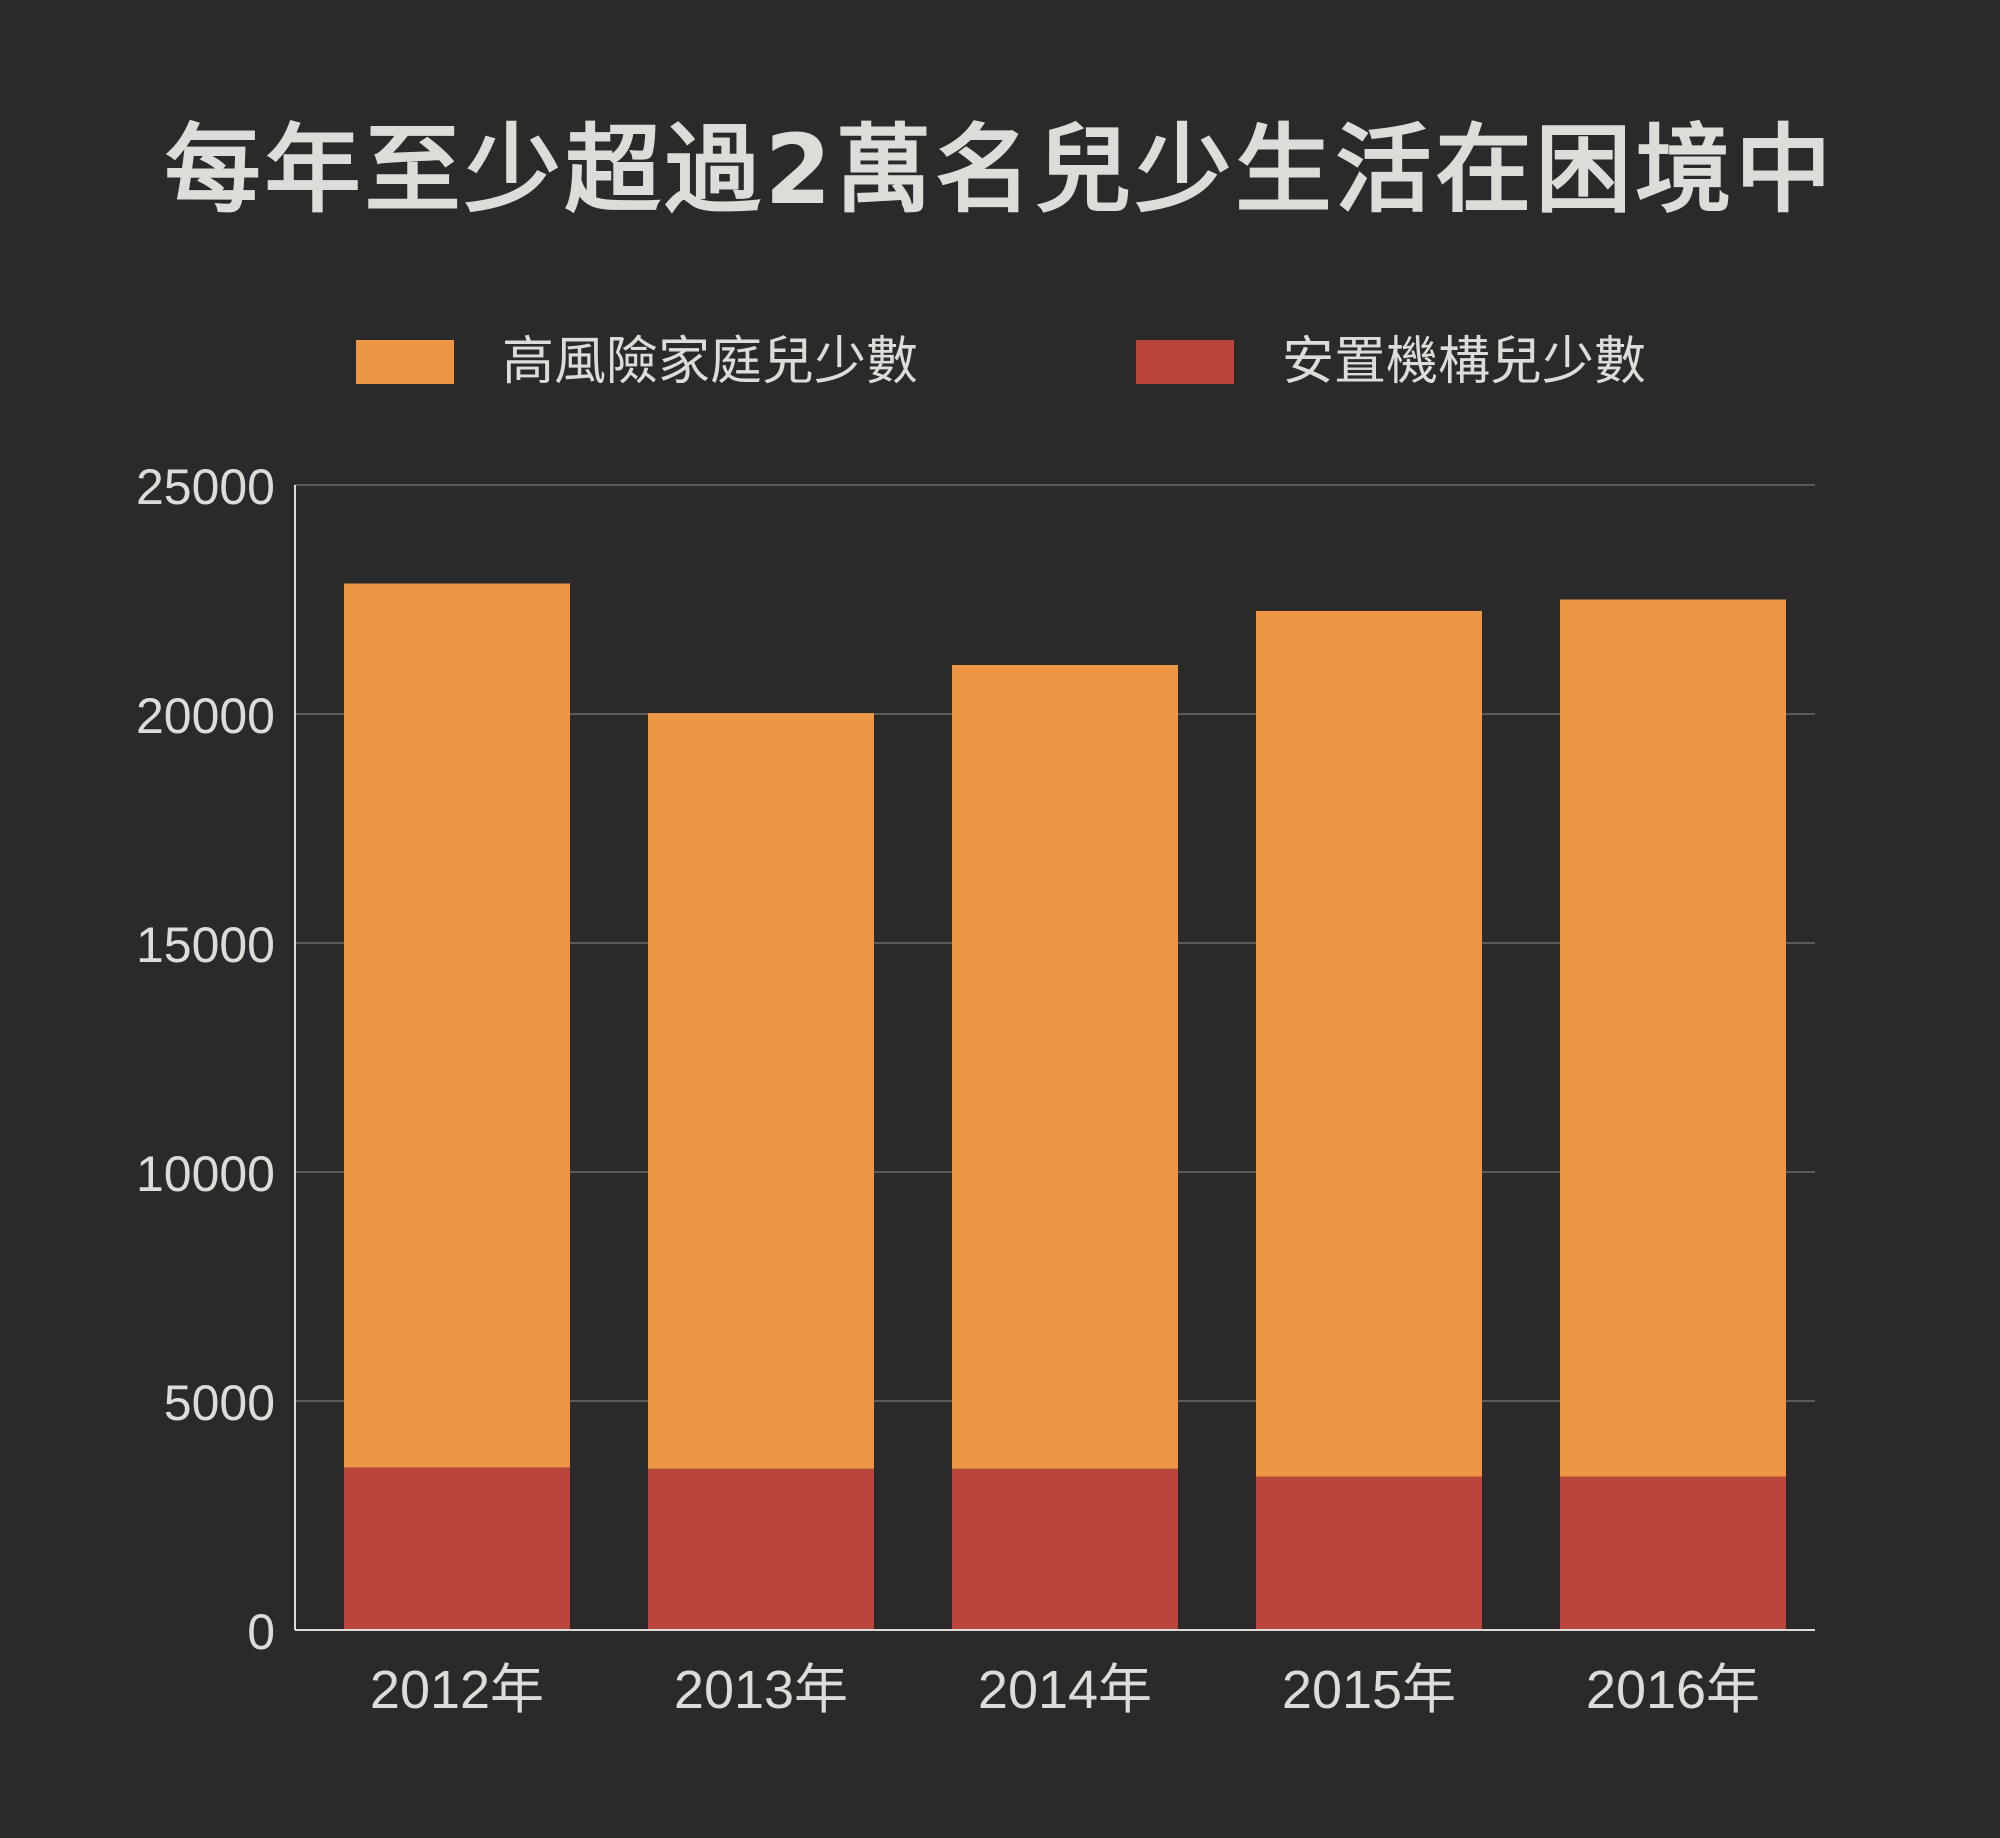 This screenshot has height=1838, width=2000. What do you see at coordinates (205, 1174) in the screenshot?
I see `y-tick-label: 10000` at bounding box center [205, 1174].